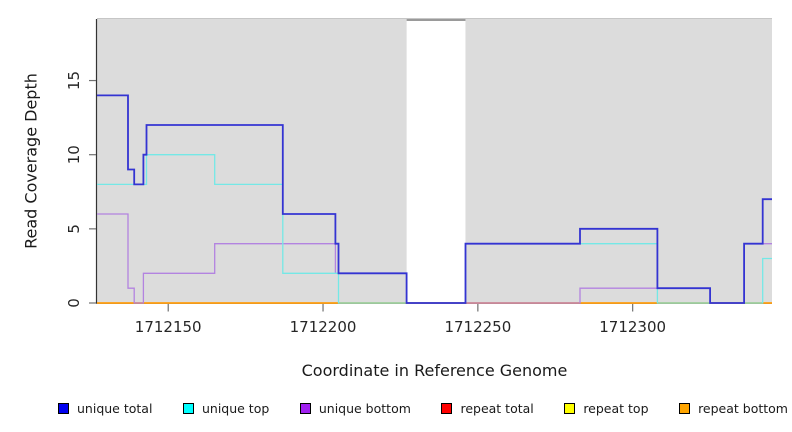 The image size is (792, 432). I want to click on legend-swatch-unique-top, so click(188, 408).